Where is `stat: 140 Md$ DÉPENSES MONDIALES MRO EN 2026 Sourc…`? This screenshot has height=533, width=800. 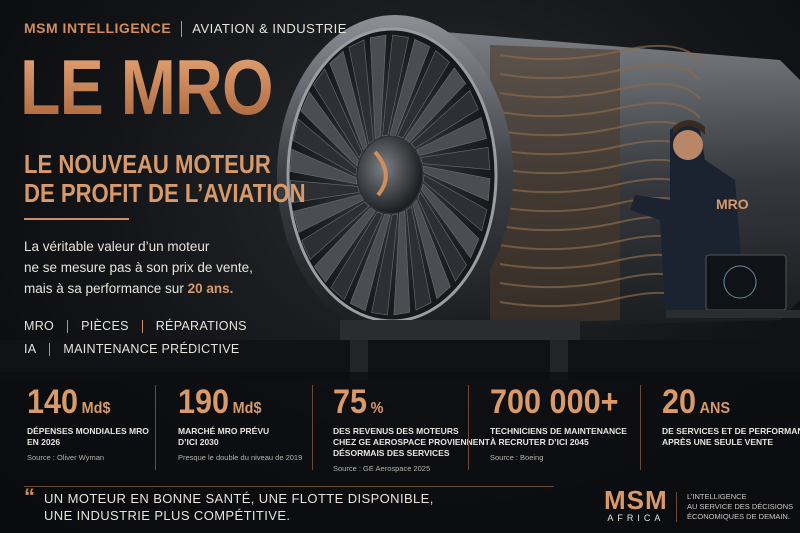 stat: 140 Md$ DÉPENSES MONDIALES MRO EN 2026 Sourc… is located at coordinates (88, 428).